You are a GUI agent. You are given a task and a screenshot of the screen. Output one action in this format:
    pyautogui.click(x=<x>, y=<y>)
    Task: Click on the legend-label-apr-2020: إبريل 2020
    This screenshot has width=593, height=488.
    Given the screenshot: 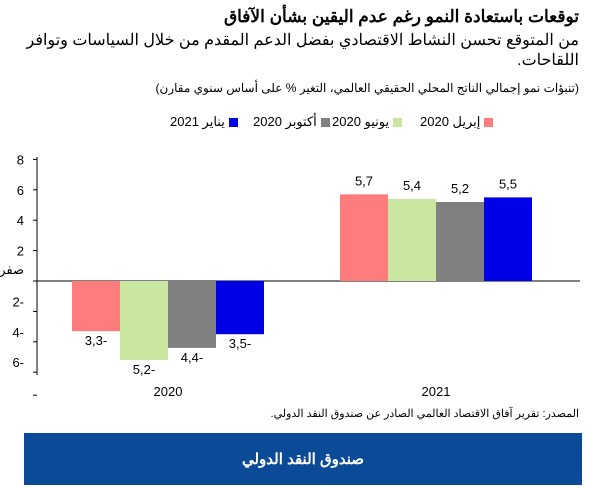 What is the action you would take?
    pyautogui.click(x=450, y=121)
    